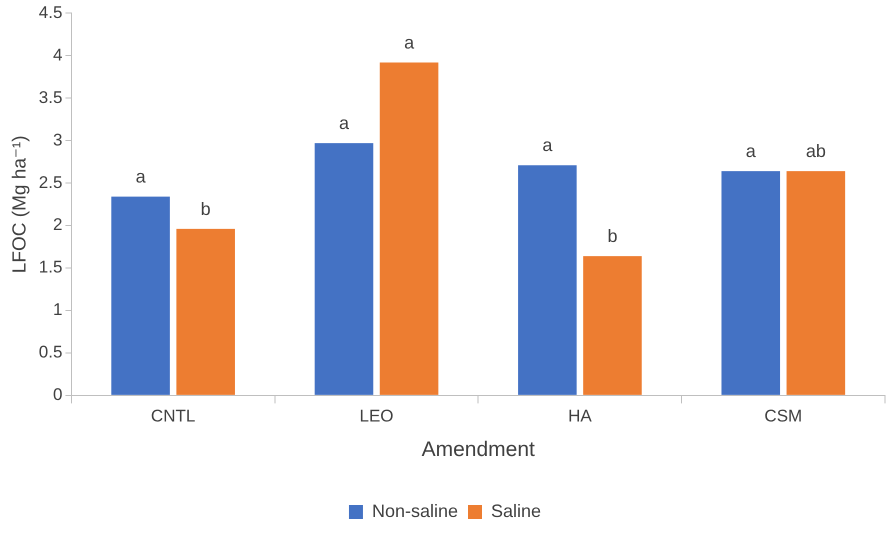 The height and width of the screenshot is (536, 895). I want to click on x-axis-title: Amendment, so click(478, 450).